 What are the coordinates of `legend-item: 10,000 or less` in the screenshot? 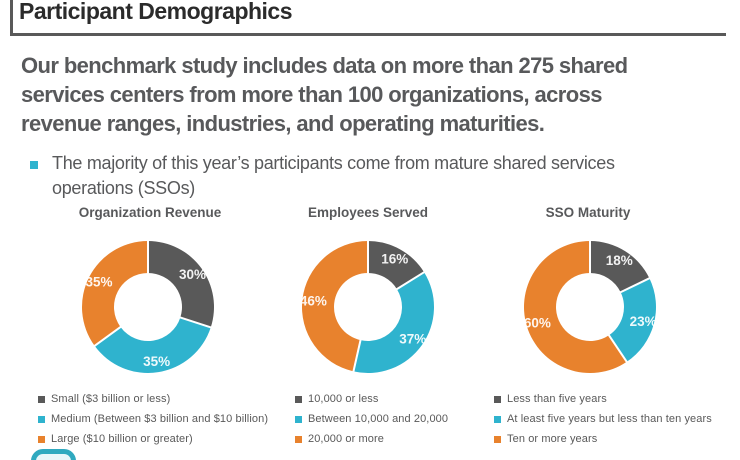 It's located at (371, 399).